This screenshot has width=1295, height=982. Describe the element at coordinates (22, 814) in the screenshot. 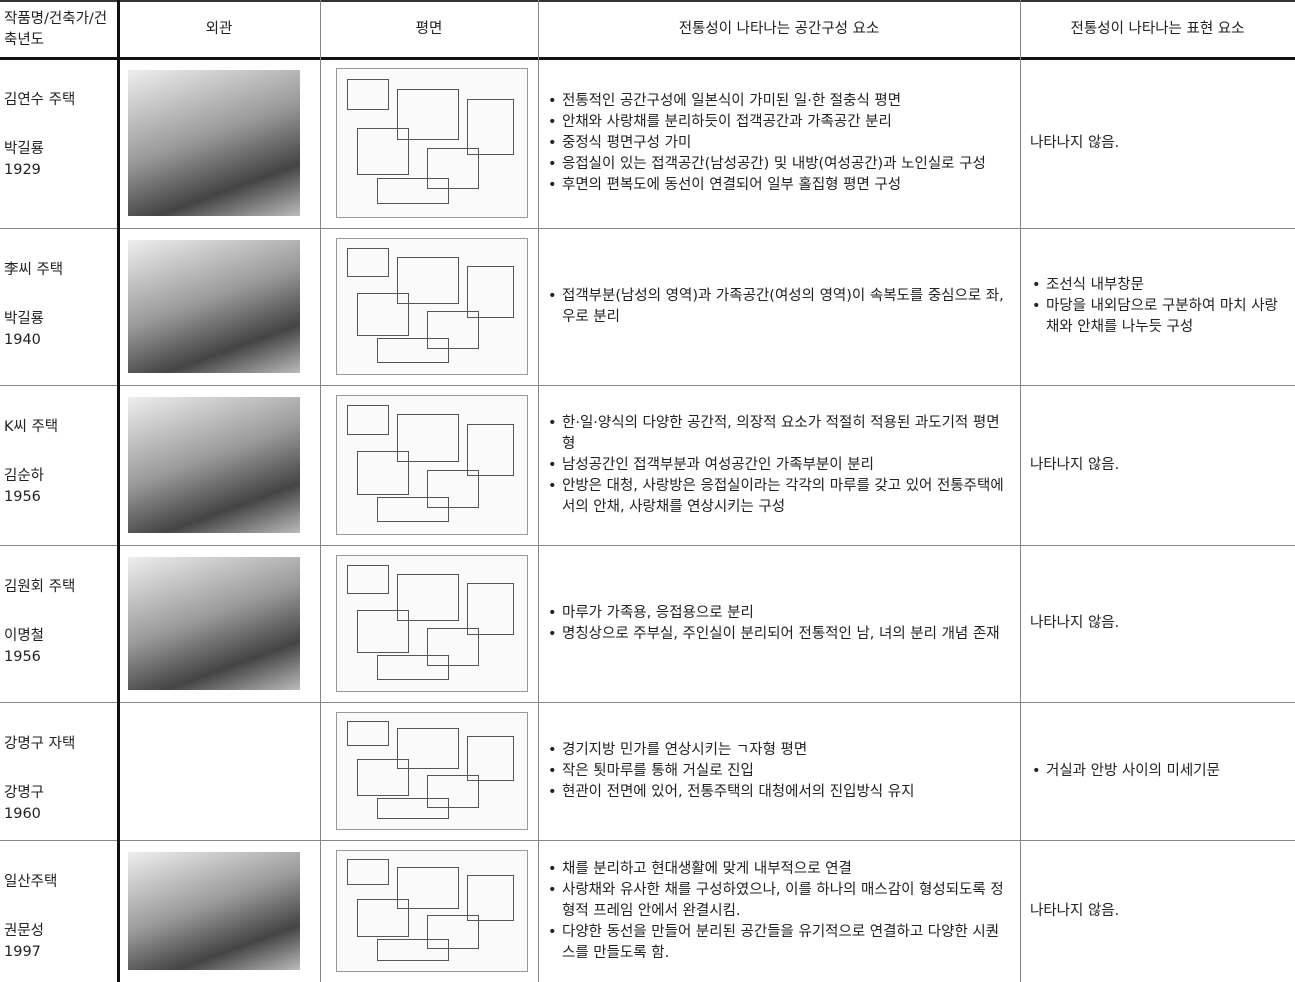

I see `year: 1960` at that location.